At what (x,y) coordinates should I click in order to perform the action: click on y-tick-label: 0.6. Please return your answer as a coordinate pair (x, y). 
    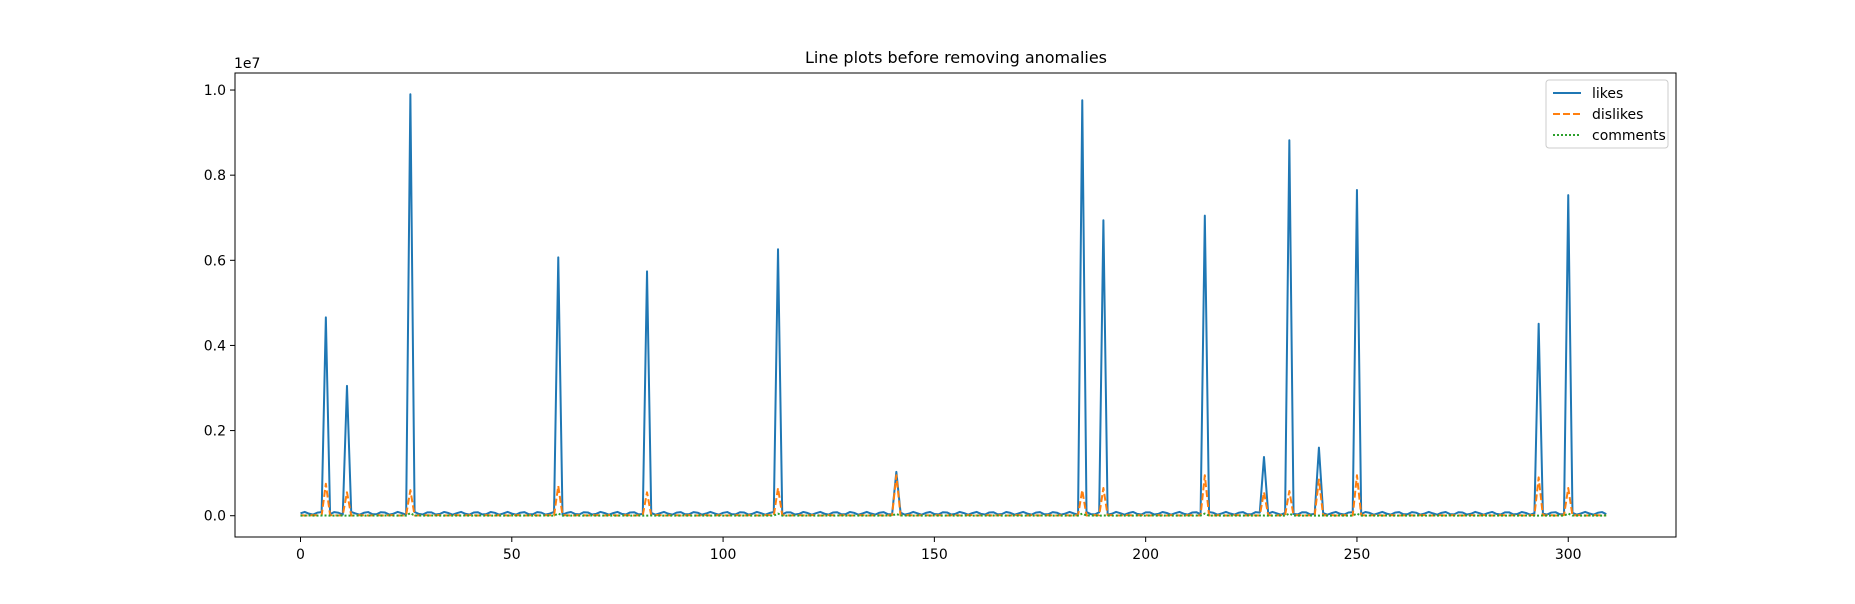
    Looking at the image, I should click on (215, 261).